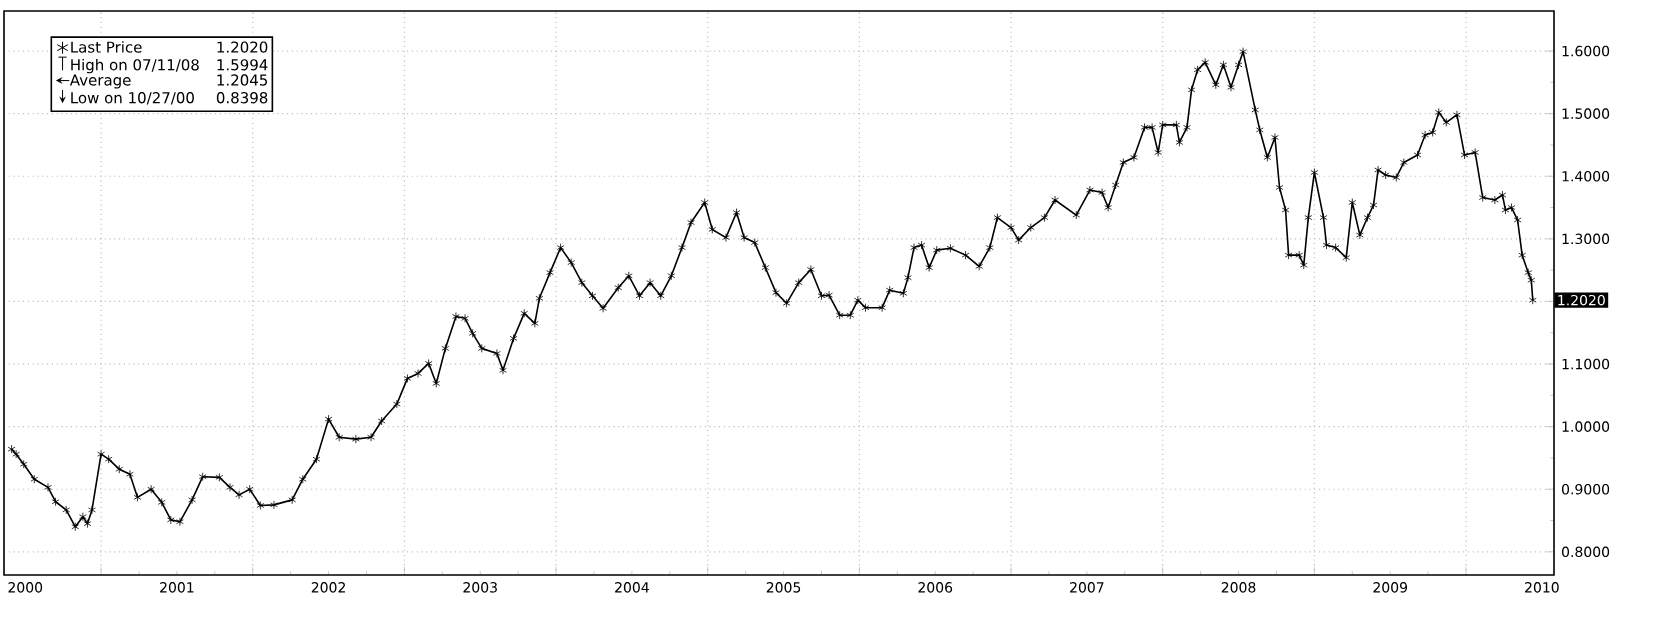  What do you see at coordinates (100, 81) in the screenshot?
I see `annotation: Average` at bounding box center [100, 81].